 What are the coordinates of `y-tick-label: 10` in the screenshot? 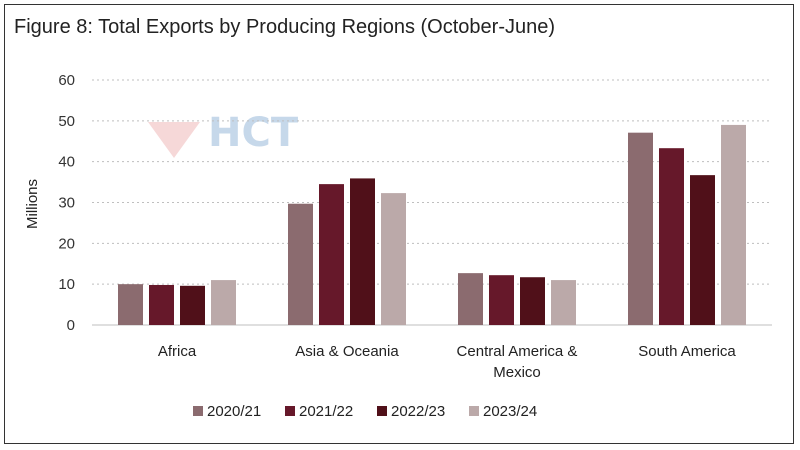 It's located at (66, 284).